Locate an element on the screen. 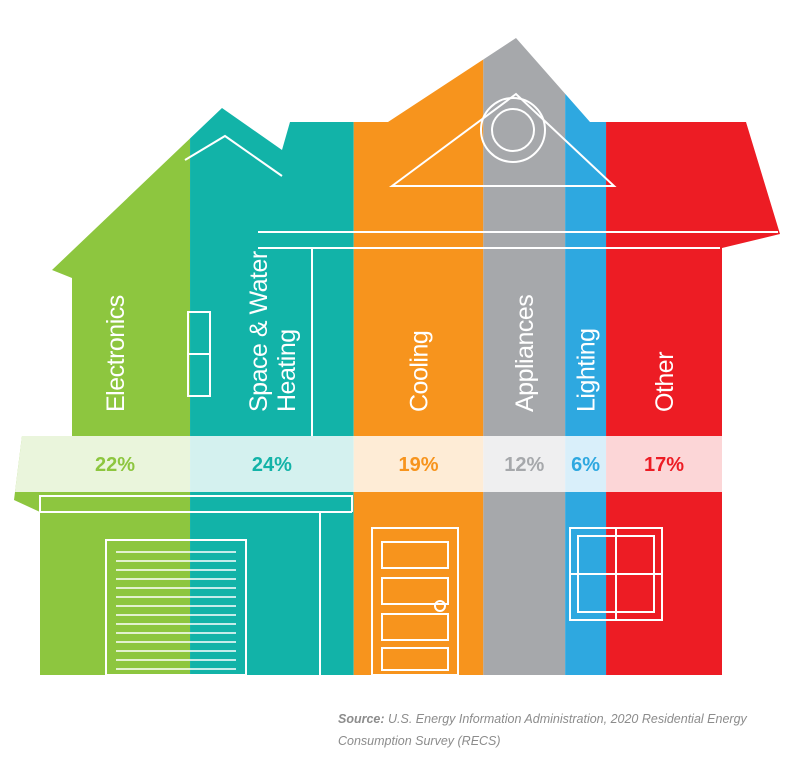  category-label: Electronics is located at coordinates (116, 353).